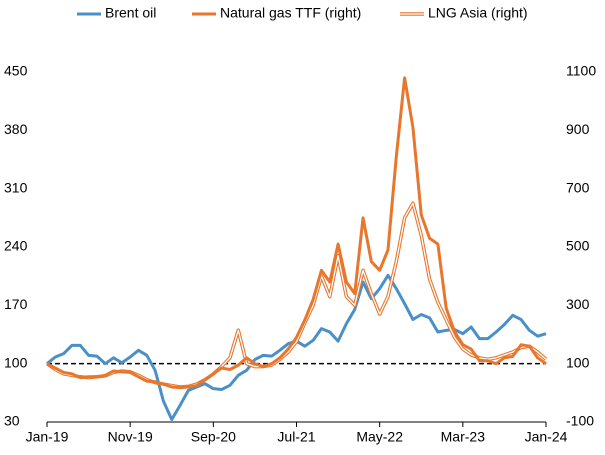 The height and width of the screenshot is (455, 605). I want to click on y2-tick-label: 500, so click(578, 246).